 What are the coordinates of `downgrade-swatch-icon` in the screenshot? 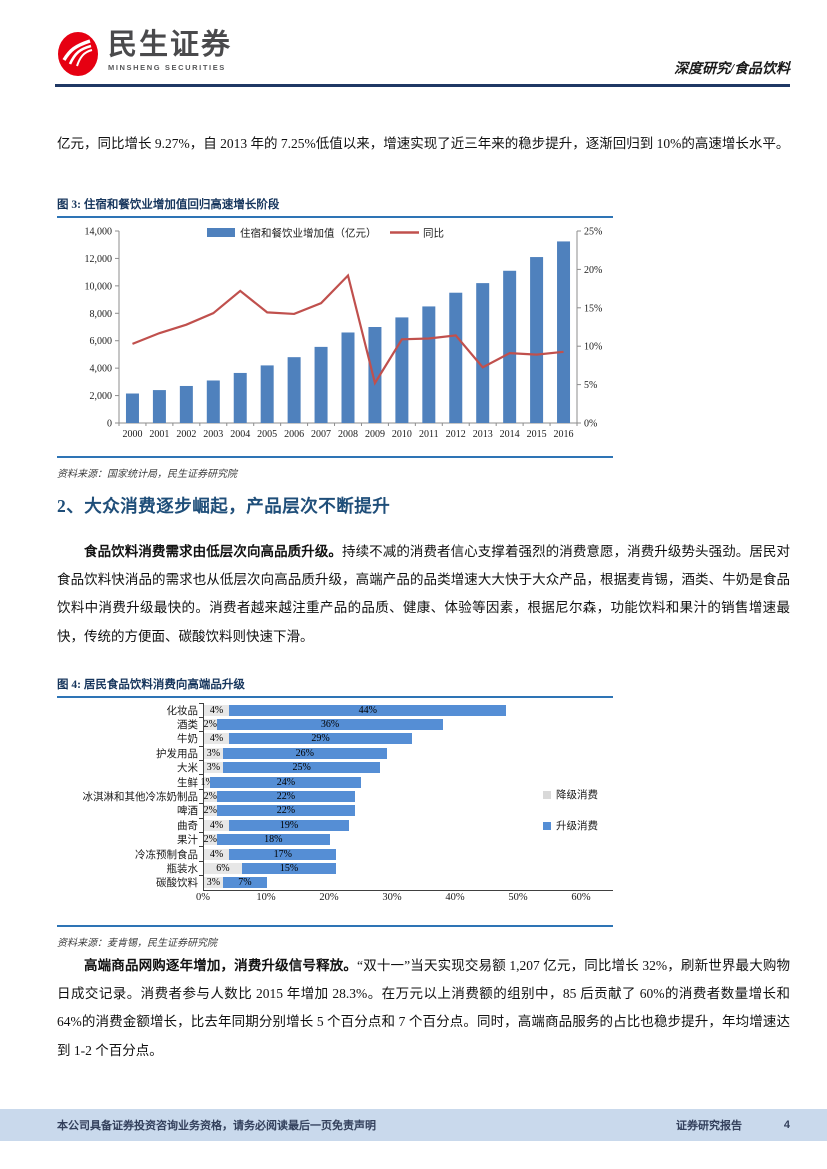 It's located at (547, 794).